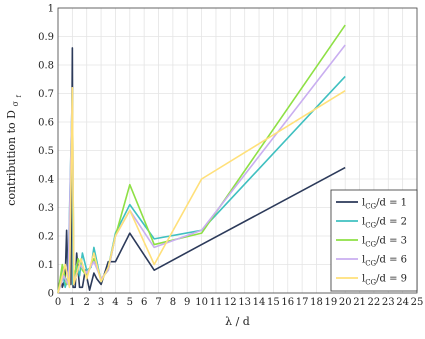 The width and height of the screenshot is (425, 339). I want to click on x-tick-label: 10, so click(201, 302).